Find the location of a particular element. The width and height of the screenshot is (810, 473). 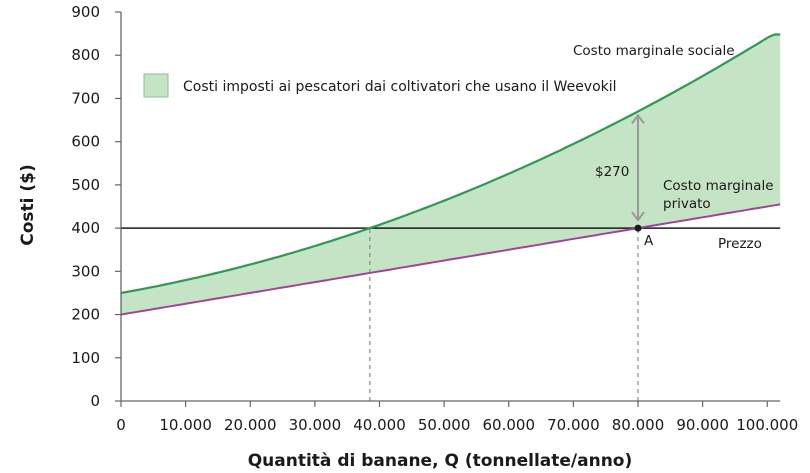

arrow-down-icon is located at coordinates (638, 216).